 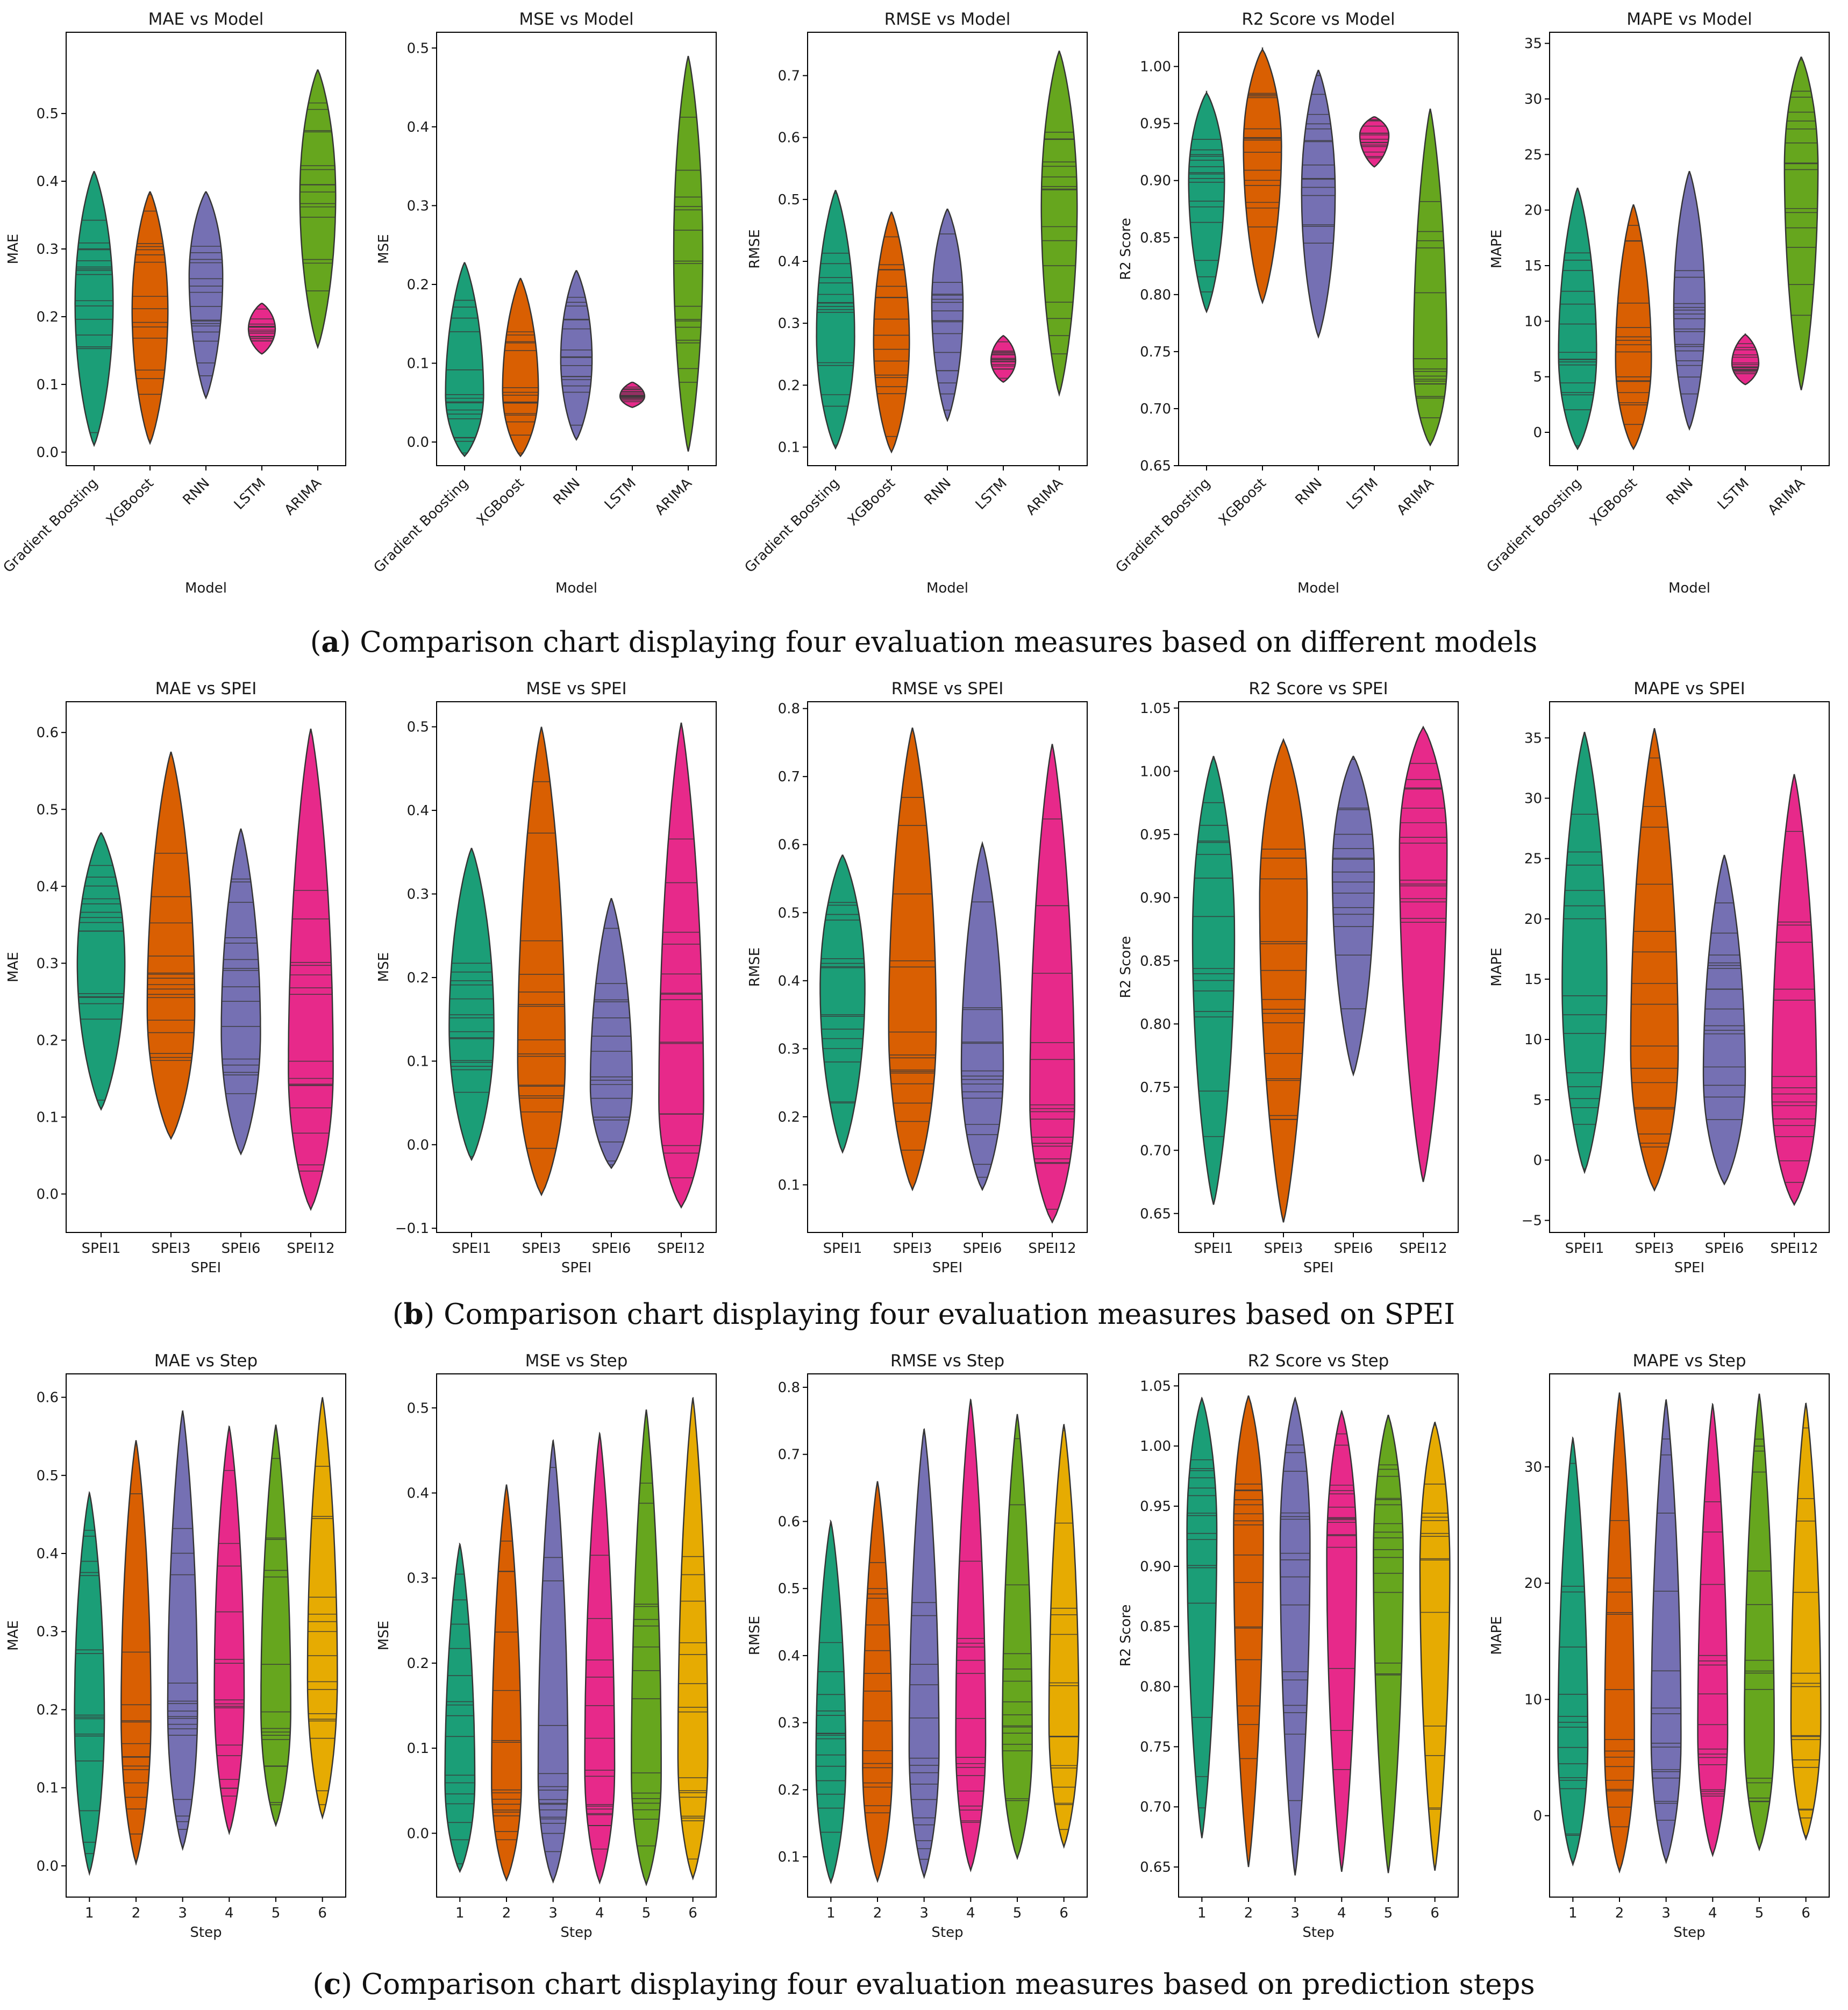 What do you see at coordinates (500, 502) in the screenshot?
I see `chart-1-xtick-label: XGBoost` at bounding box center [500, 502].